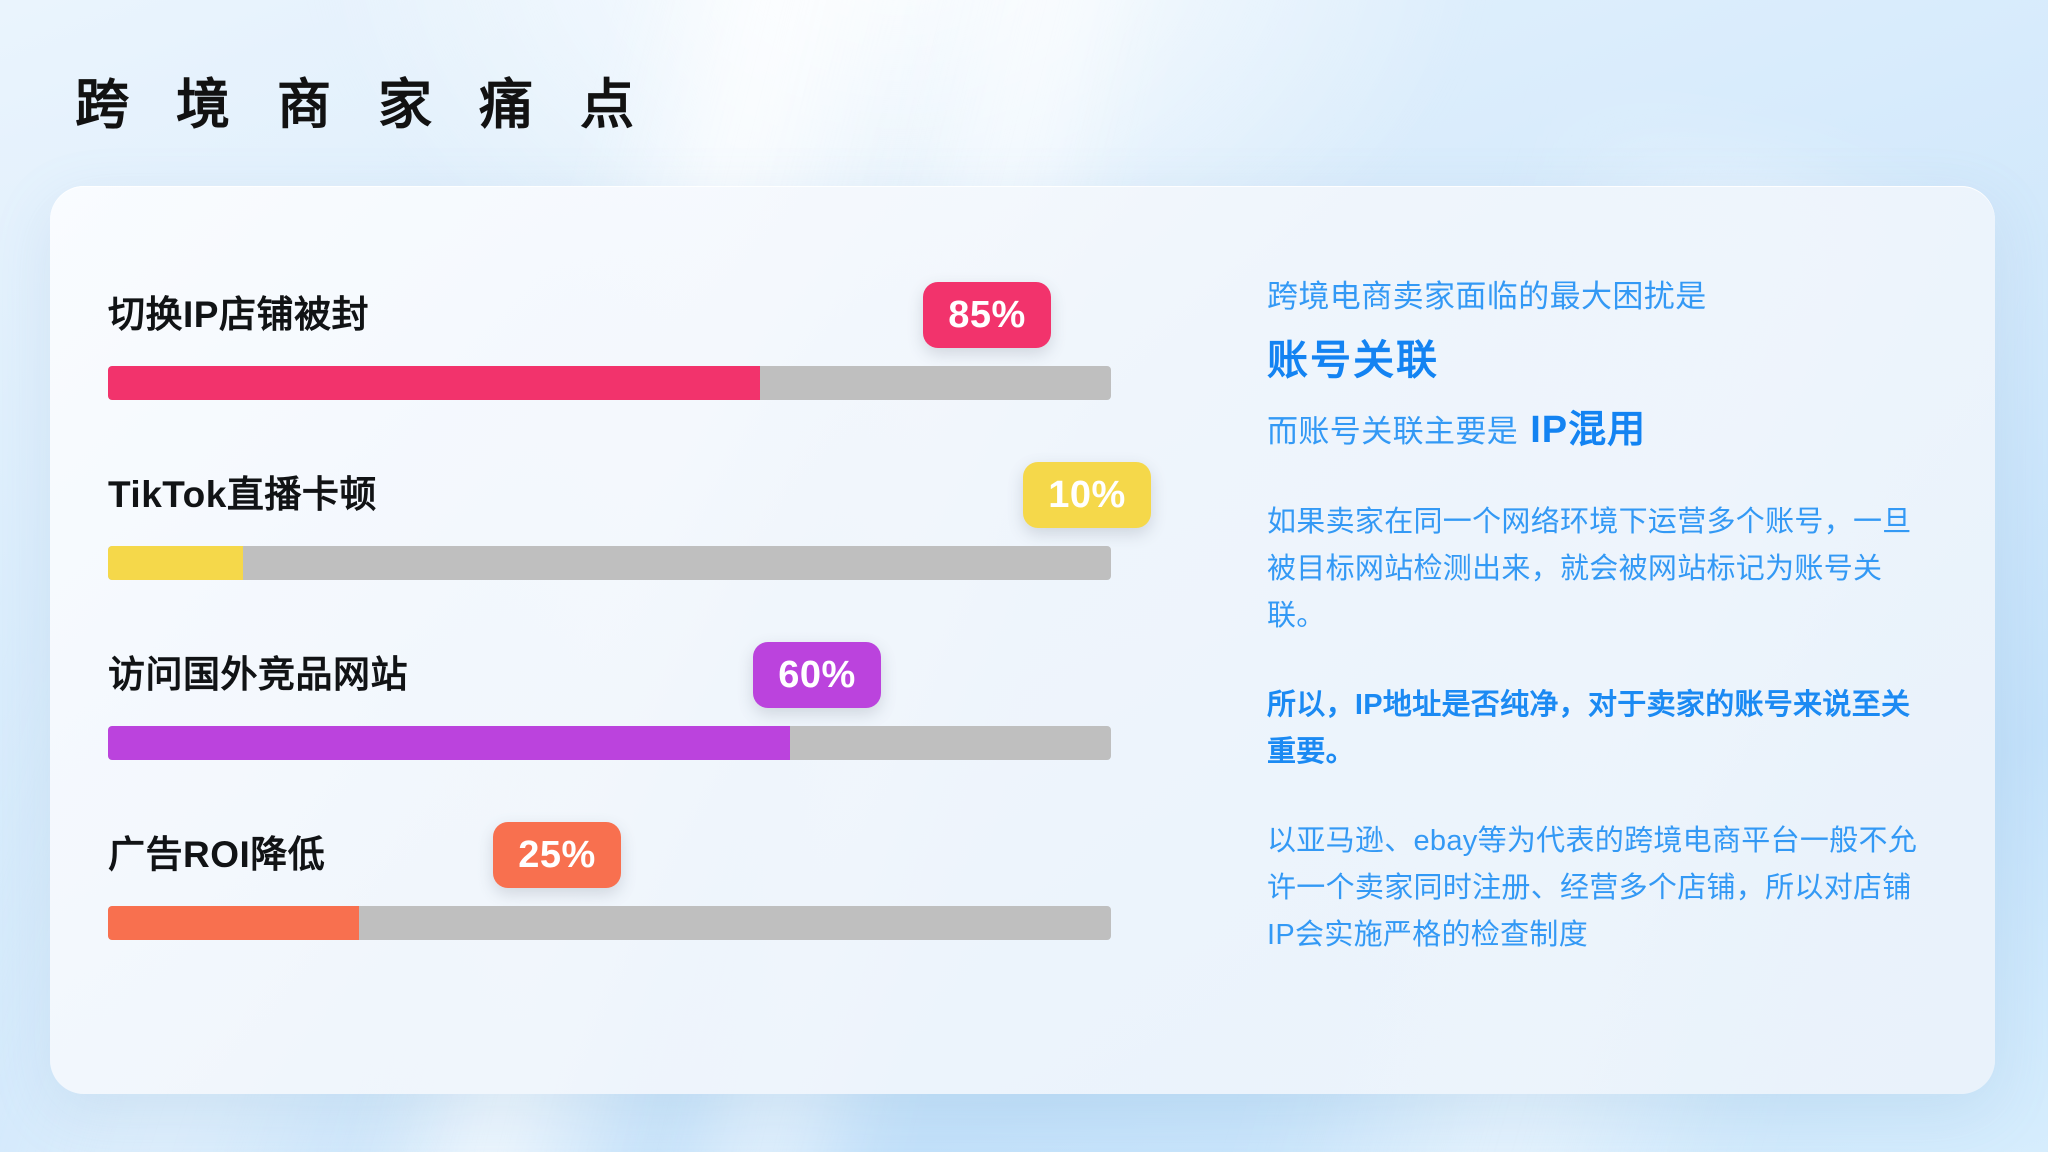 The width and height of the screenshot is (2048, 1152). What do you see at coordinates (656, 854) in the screenshot?
I see `bar-header: 广告ROI降低 25%` at bounding box center [656, 854].